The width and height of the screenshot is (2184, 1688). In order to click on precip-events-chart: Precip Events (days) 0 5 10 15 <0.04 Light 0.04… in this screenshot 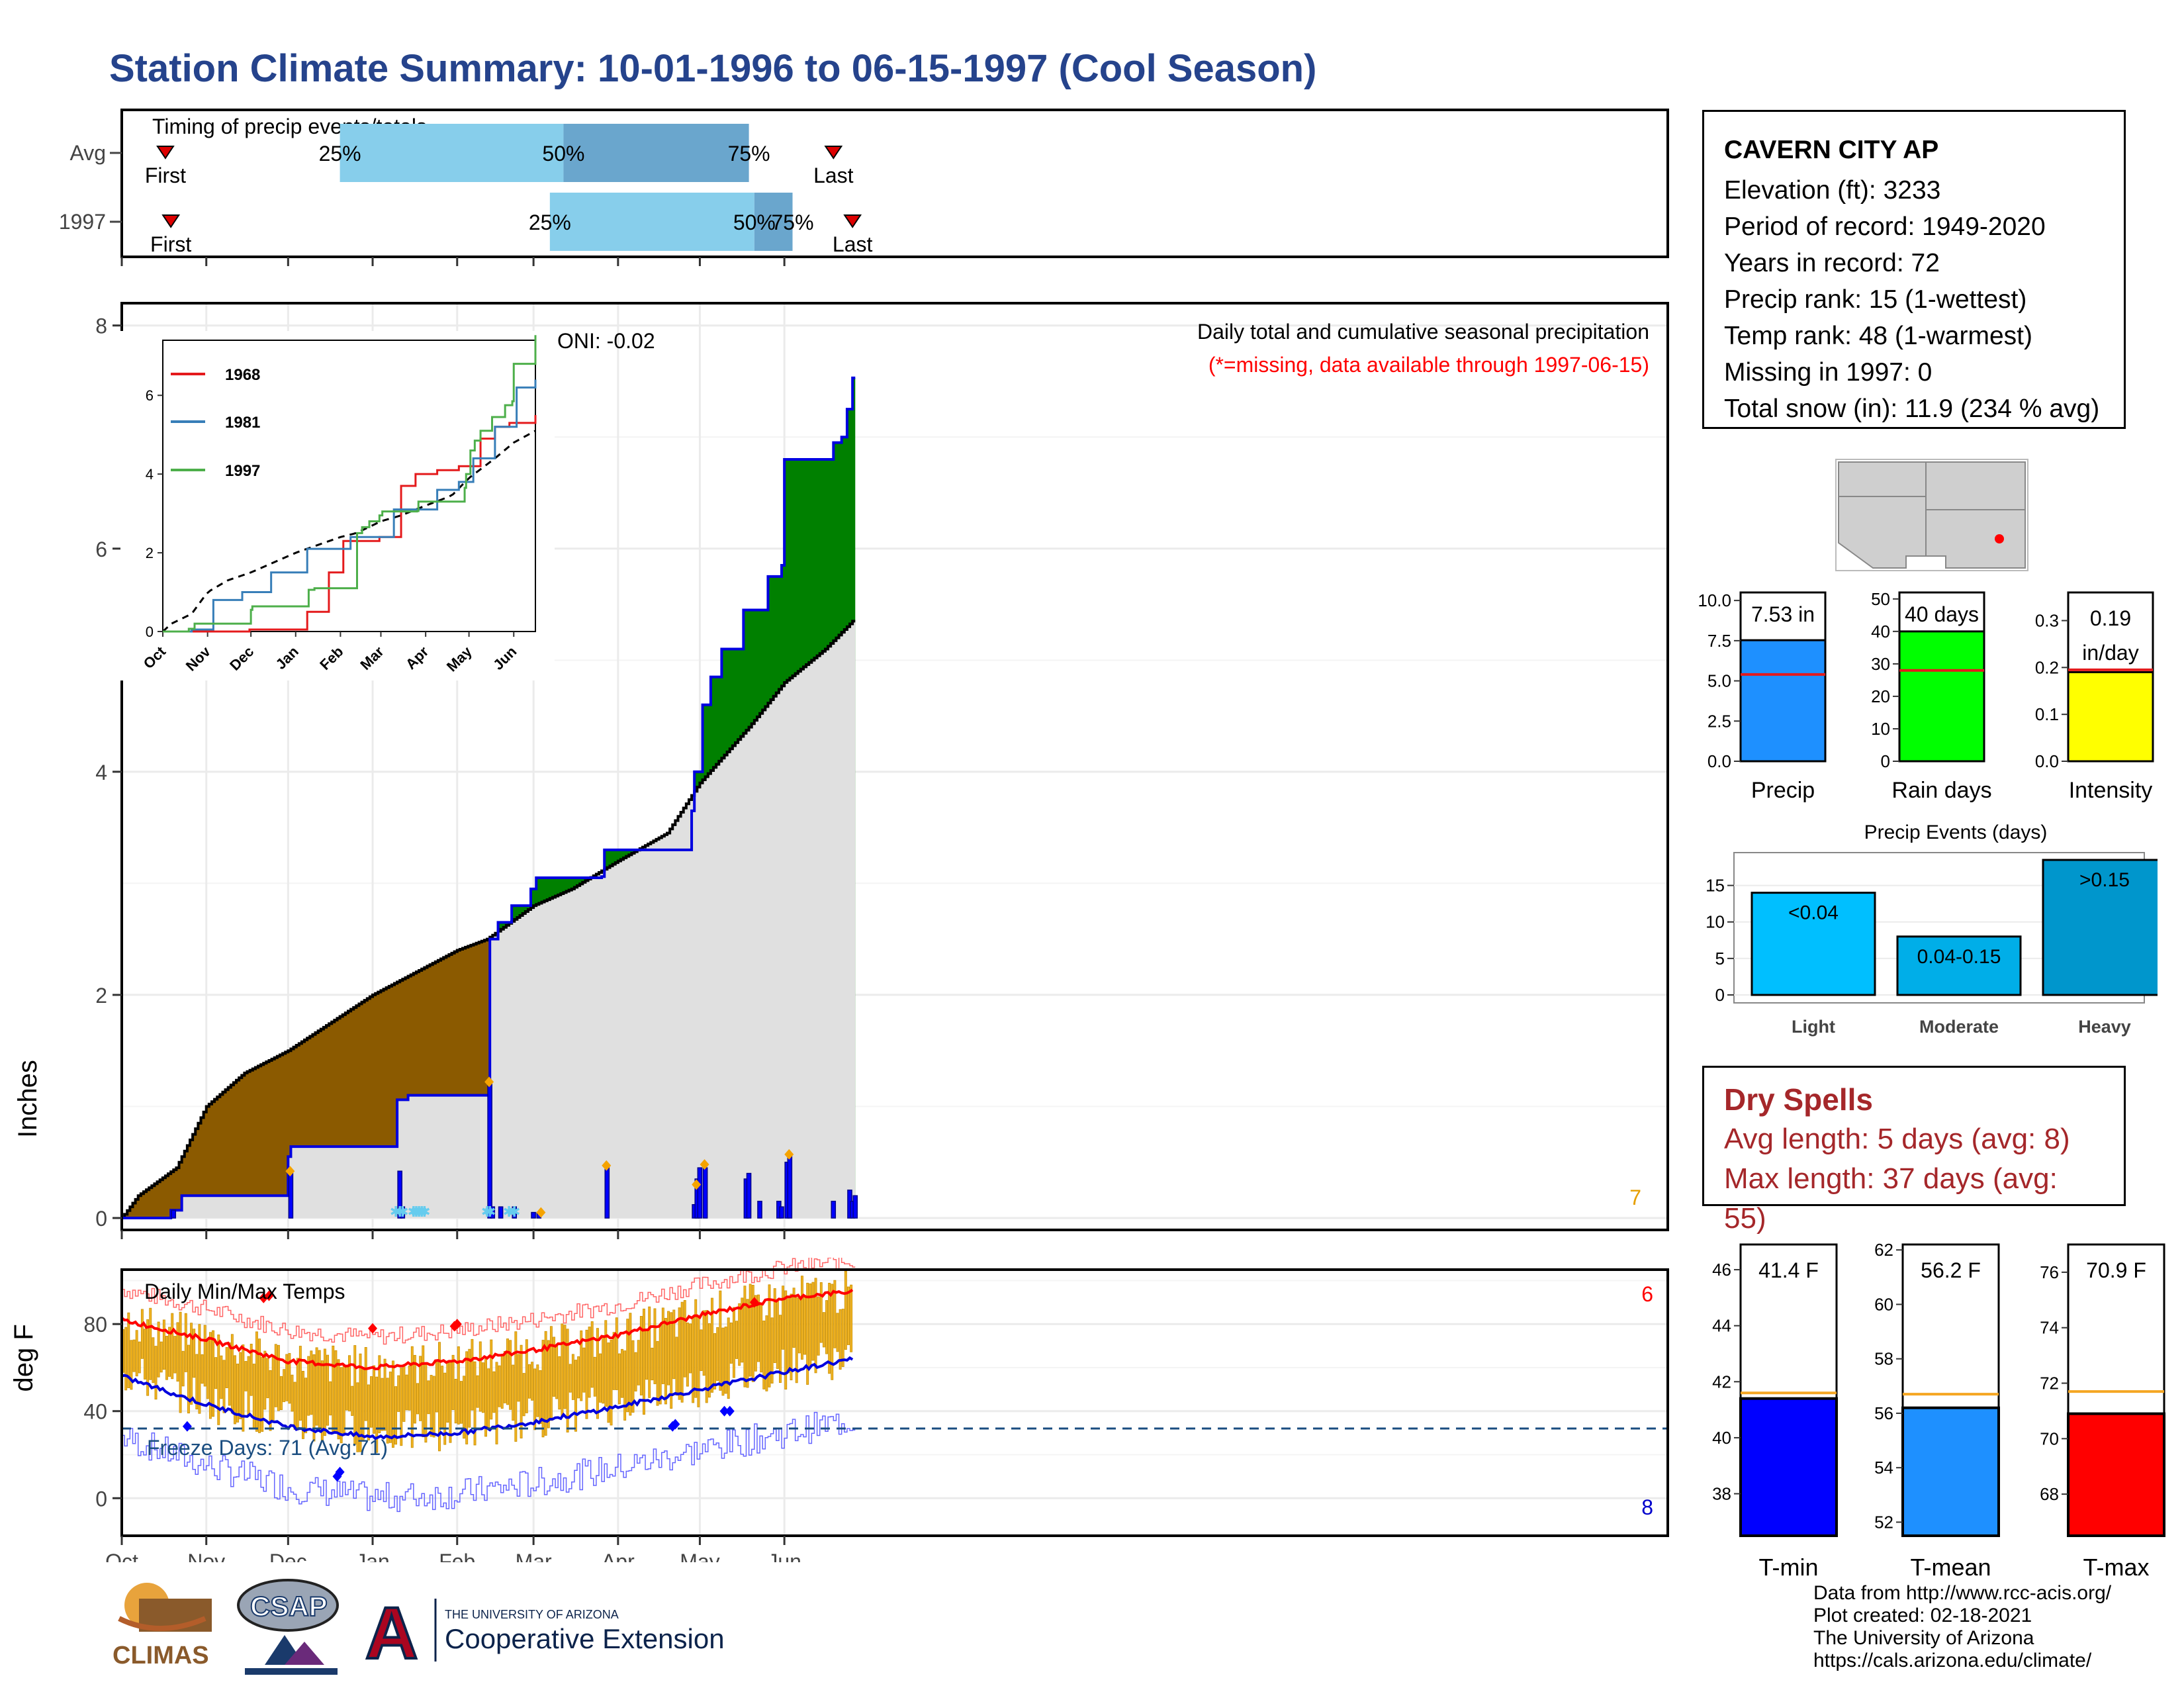, I will do `click(1932, 929)`.